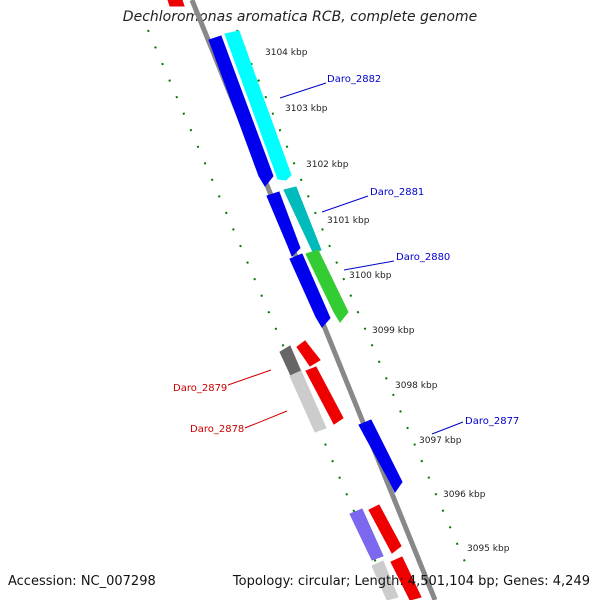  What do you see at coordinates (370, 276) in the screenshot?
I see `tick-label: 3100 kbp` at bounding box center [370, 276].